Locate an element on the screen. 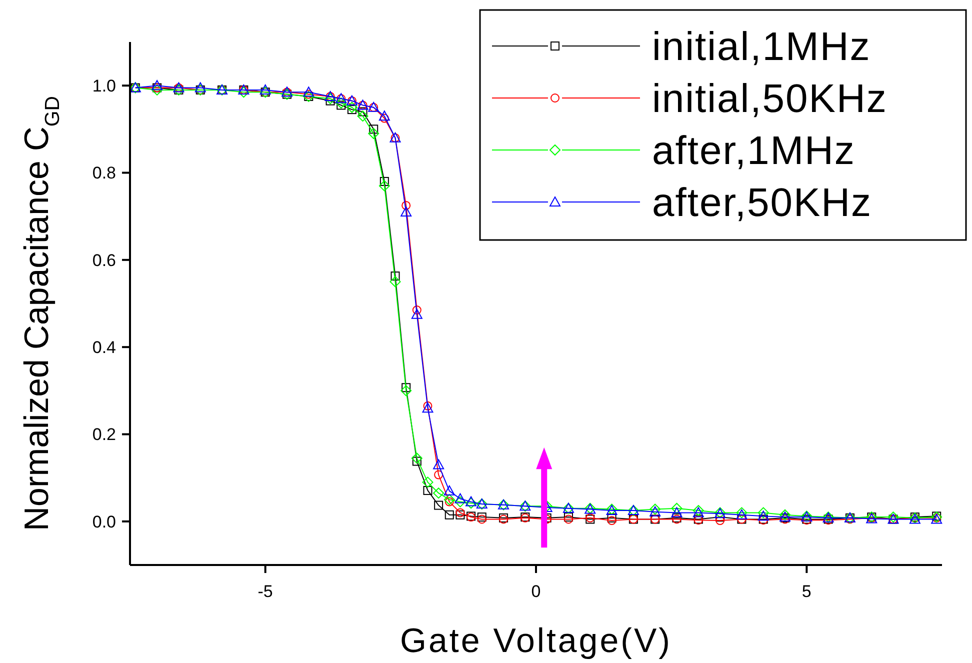 The height and width of the screenshot is (663, 972). x-tick-label: -5 is located at coordinates (265, 591).